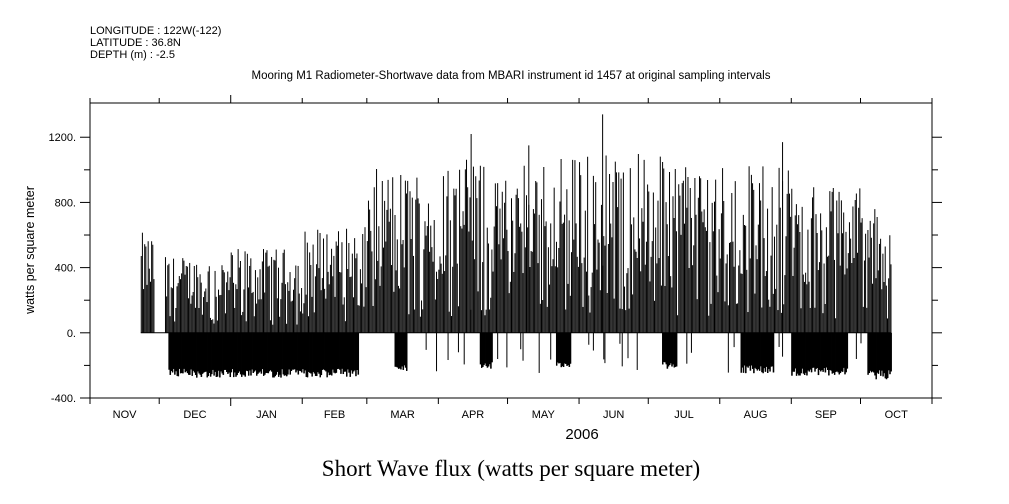  What do you see at coordinates (63, 399) in the screenshot?
I see `y-tick-label: -400.` at bounding box center [63, 399].